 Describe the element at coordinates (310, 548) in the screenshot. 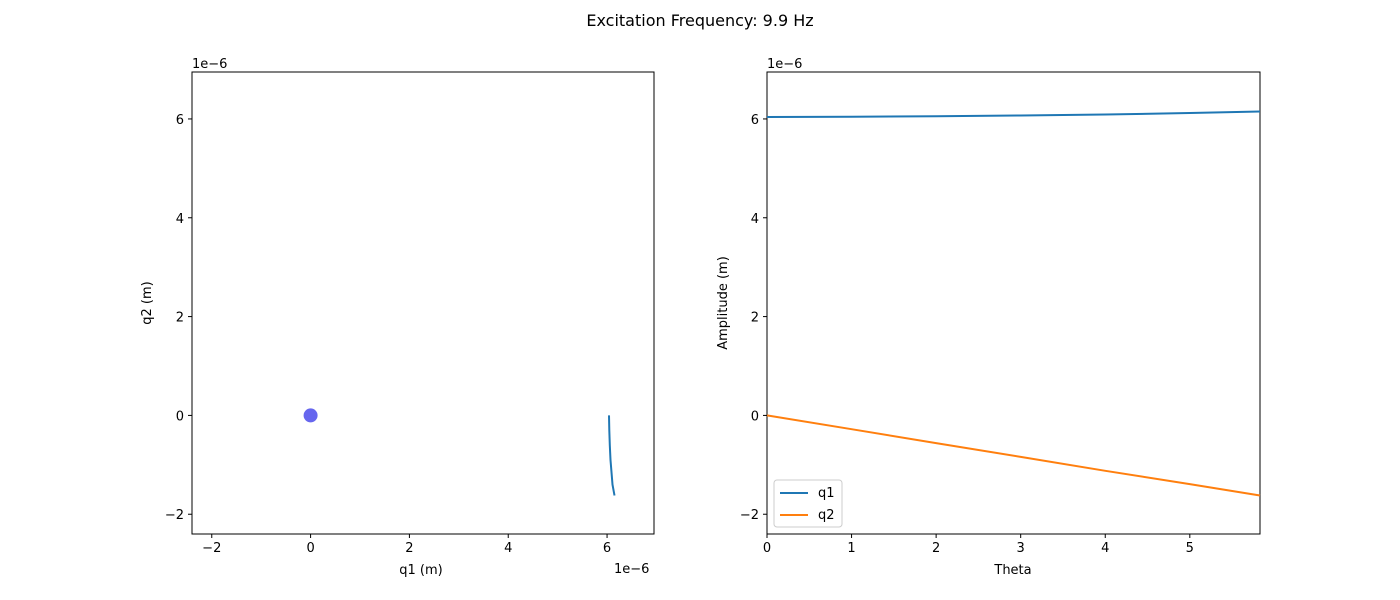

I see `phase-plot-x-tick-label: 0` at that location.